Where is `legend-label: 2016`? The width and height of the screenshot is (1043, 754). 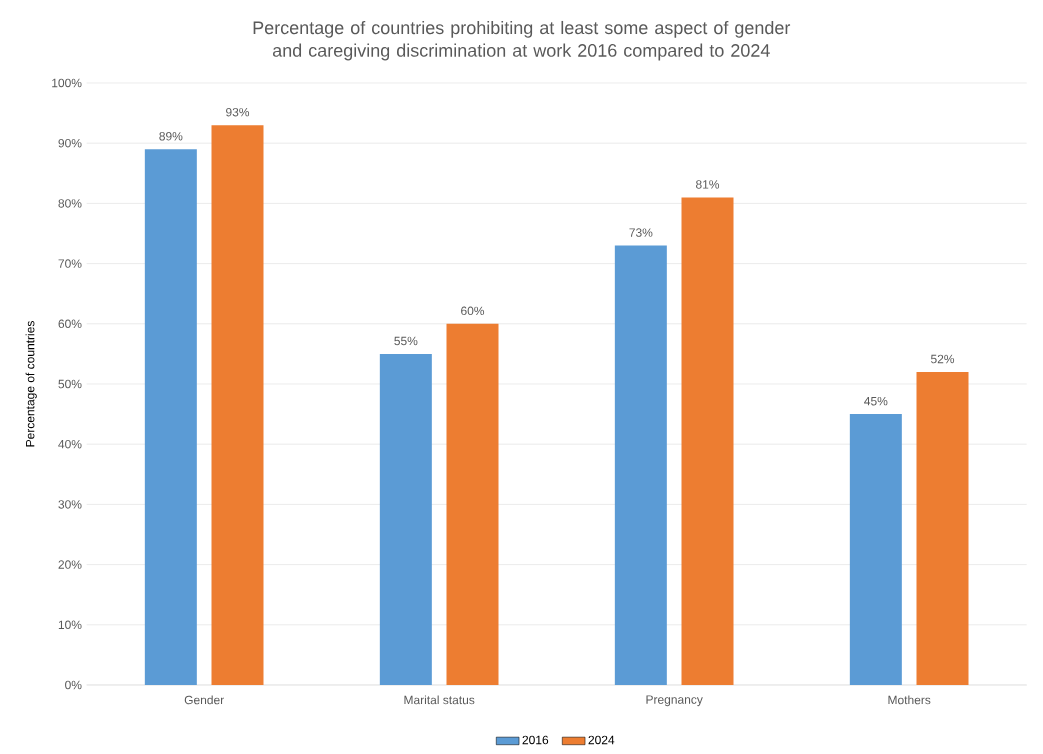 legend-label: 2016 is located at coordinates (535, 740).